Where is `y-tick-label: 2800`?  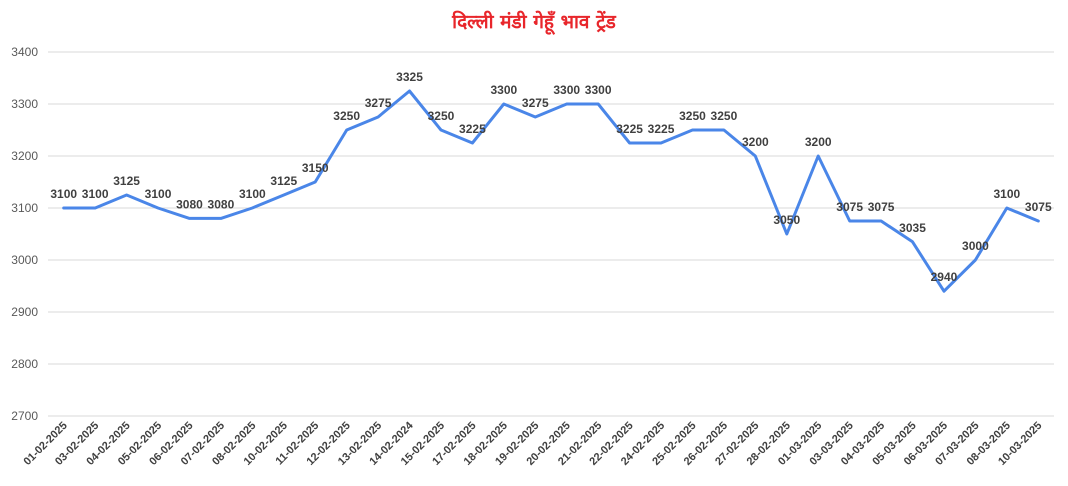
y-tick-label: 2800 is located at coordinates (24, 364).